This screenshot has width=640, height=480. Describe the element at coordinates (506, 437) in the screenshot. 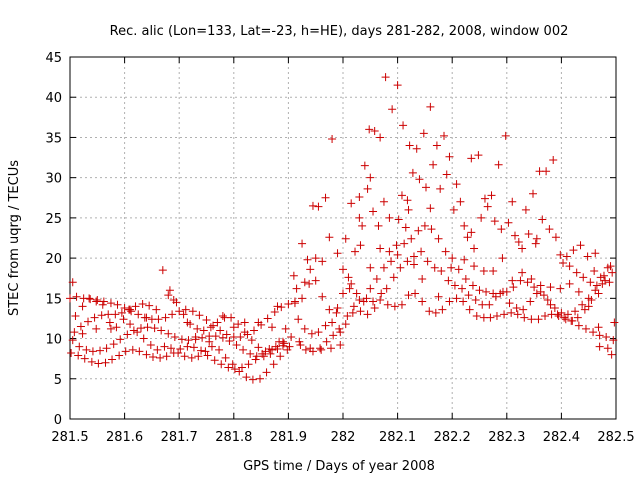

I see `x-tick-label: 282.3` at that location.